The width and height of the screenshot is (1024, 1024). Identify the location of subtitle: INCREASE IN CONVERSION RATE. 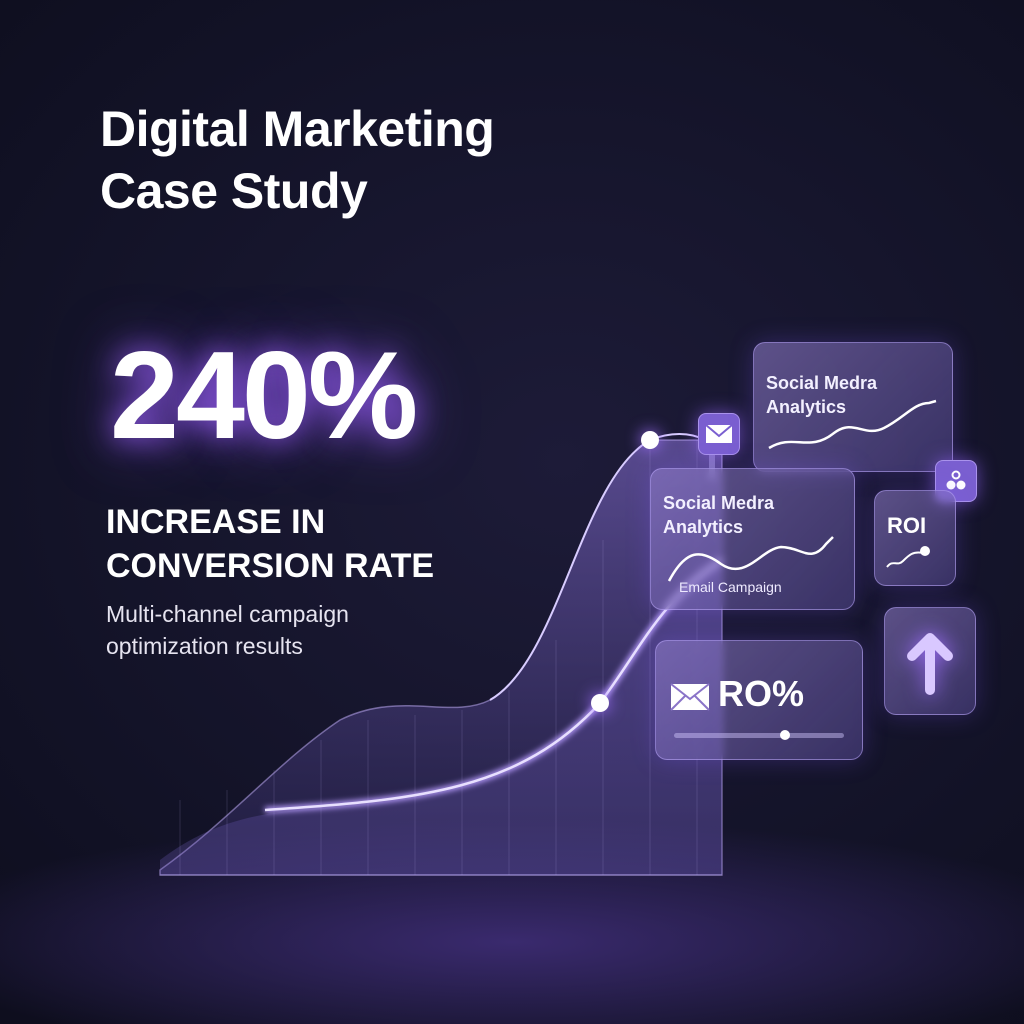
(270, 544).